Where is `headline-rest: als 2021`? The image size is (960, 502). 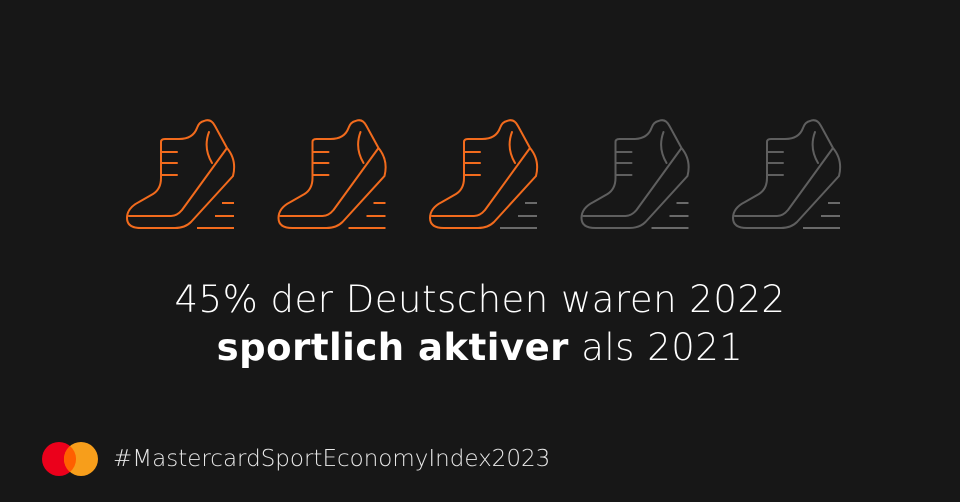 headline-rest: als 2021 is located at coordinates (656, 347).